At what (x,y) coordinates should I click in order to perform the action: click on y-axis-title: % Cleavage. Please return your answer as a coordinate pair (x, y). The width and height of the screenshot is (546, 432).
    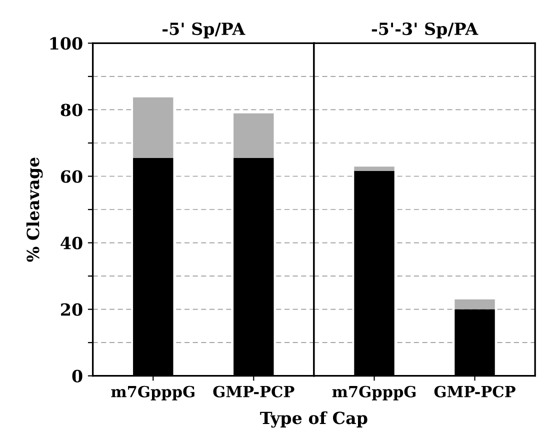
    Looking at the image, I should click on (34, 210).